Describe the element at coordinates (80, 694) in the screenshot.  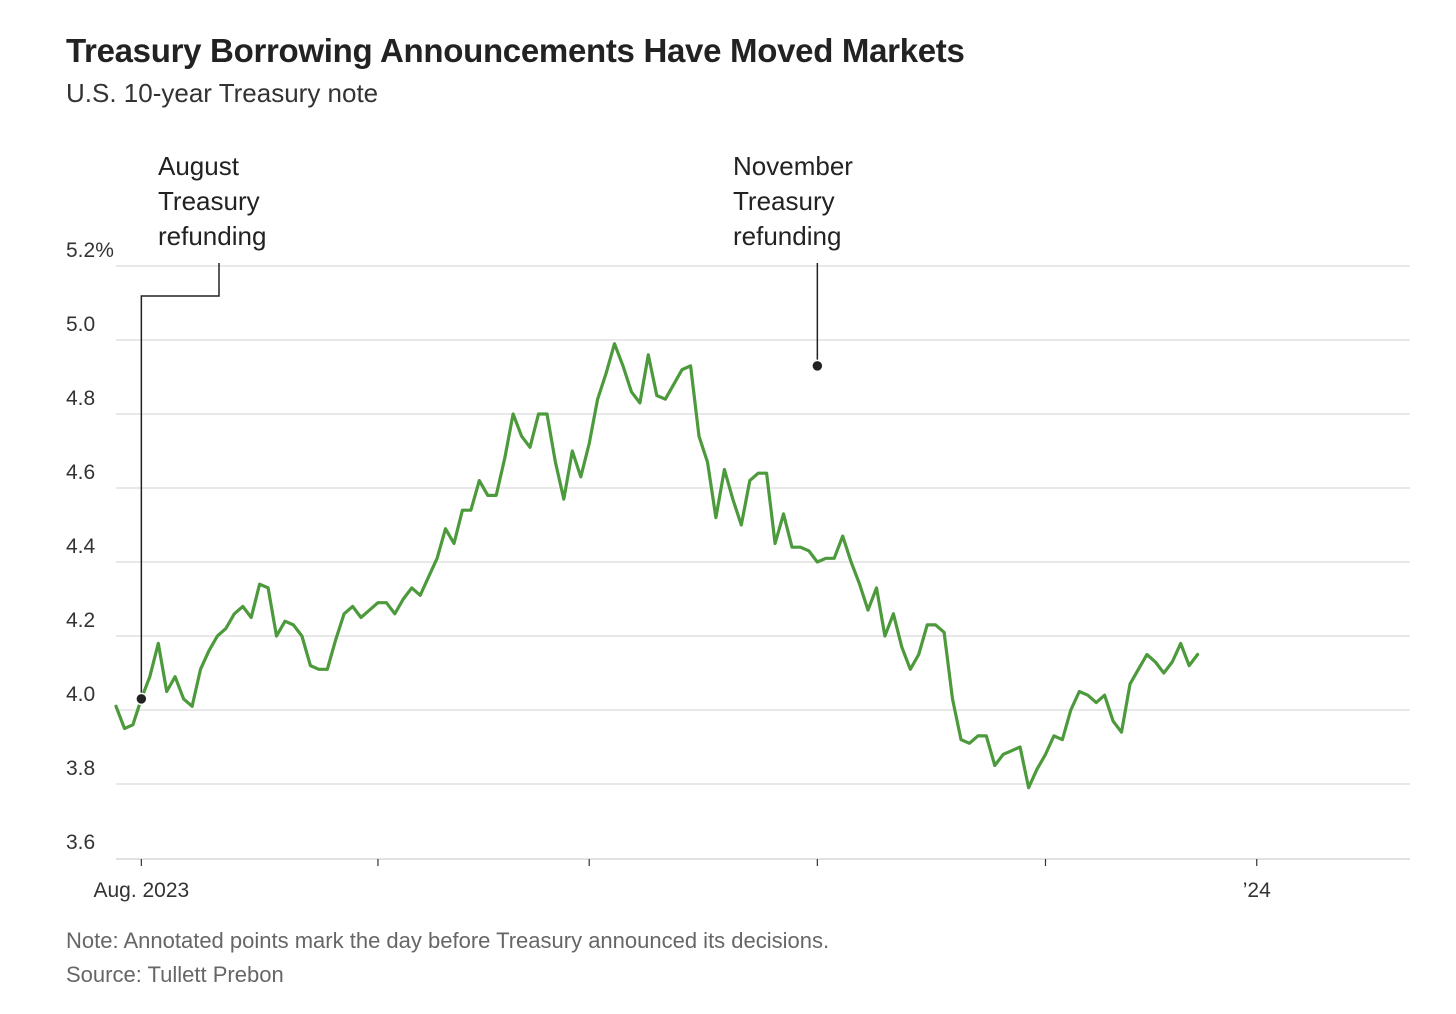
I see `y-tick-label: 4.0` at that location.